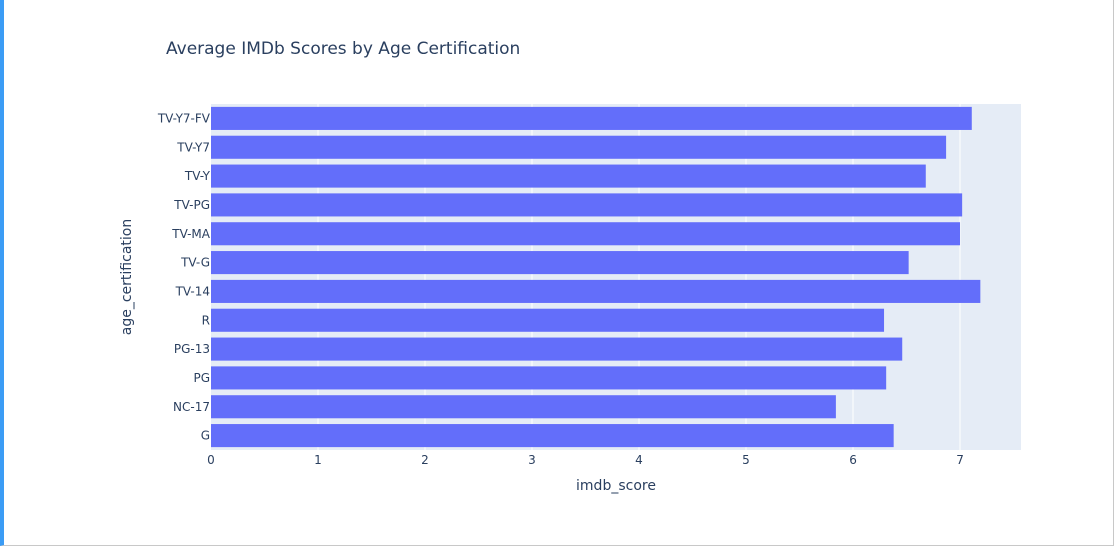 Image resolution: width=1114 pixels, height=546 pixels. I want to click on x-tick-label: 3, so click(532, 460).